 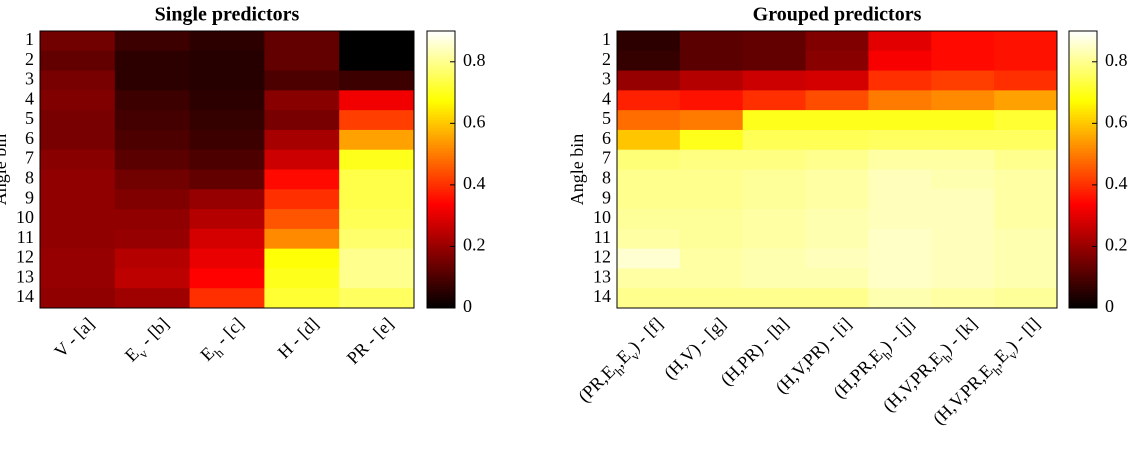 I want to click on row-label: 2, so click(x=606, y=59).